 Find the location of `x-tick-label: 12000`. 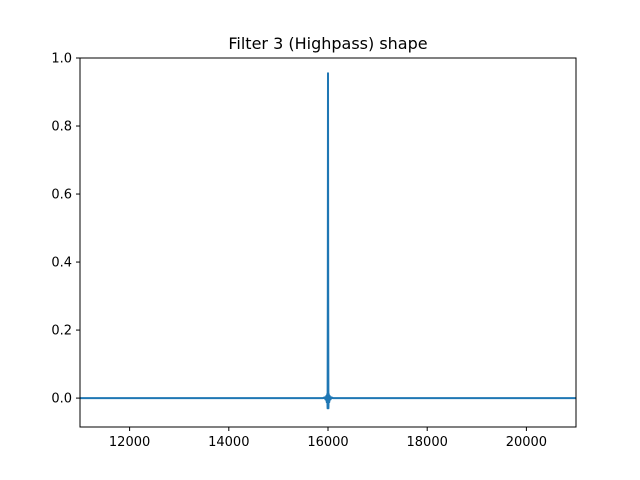

x-tick-label: 12000 is located at coordinates (129, 442).